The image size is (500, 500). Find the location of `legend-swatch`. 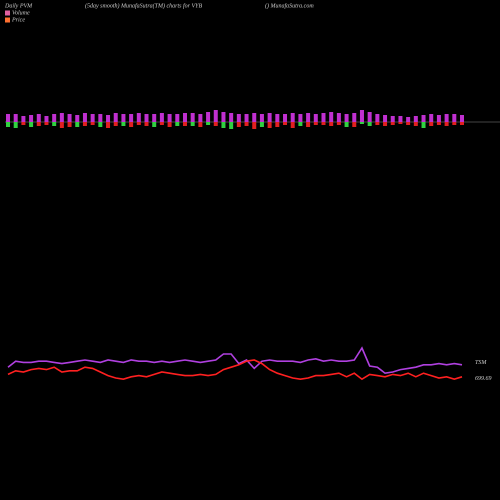

legend-swatch is located at coordinates (7, 13).